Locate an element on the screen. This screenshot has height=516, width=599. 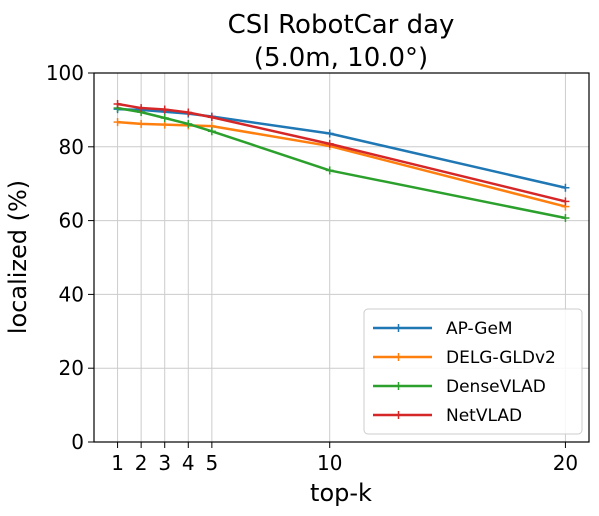
y-tick-label: 0 is located at coordinates (77, 442).